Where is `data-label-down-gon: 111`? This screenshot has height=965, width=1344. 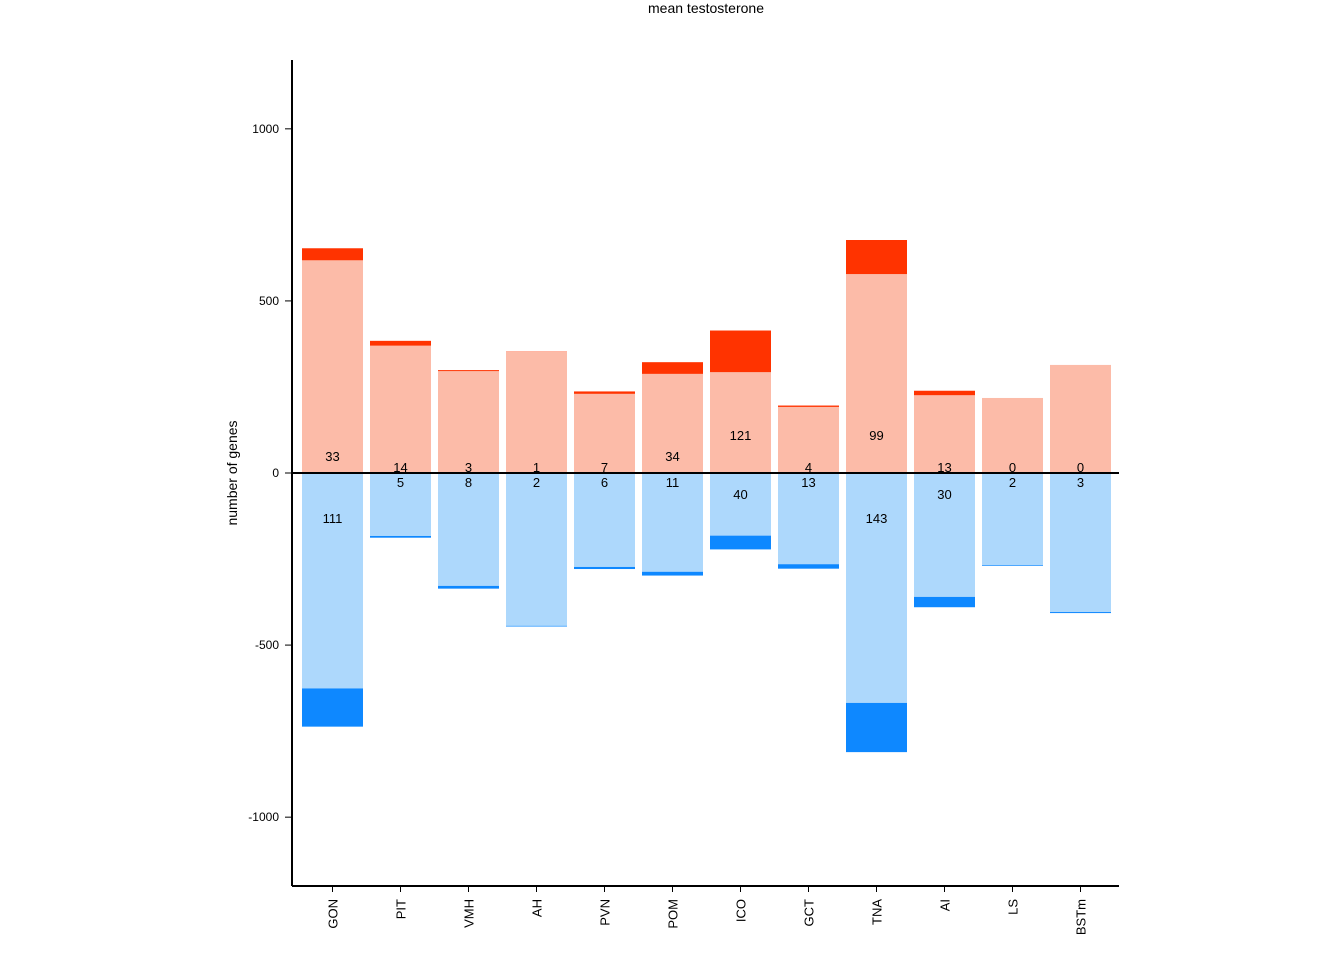
data-label-down-gon: 111 is located at coordinates (333, 518).